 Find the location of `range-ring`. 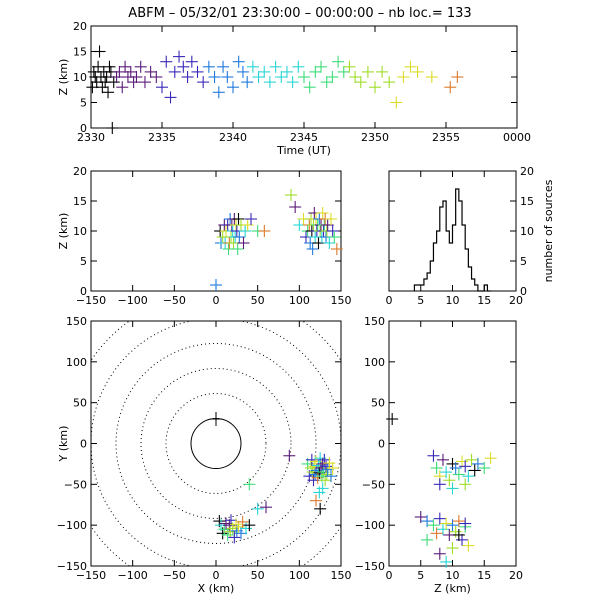

range-ring is located at coordinates (216, 443).